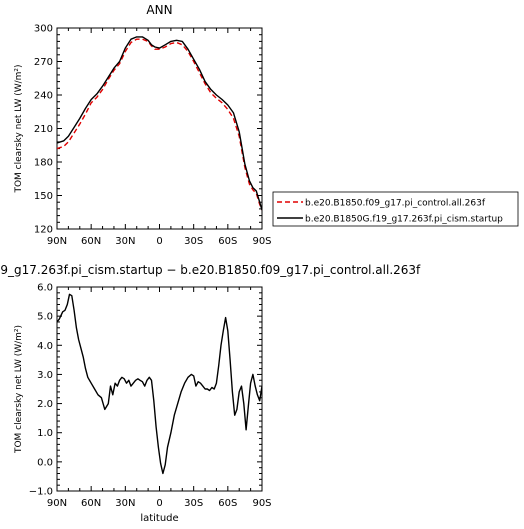  What do you see at coordinates (45, 346) in the screenshot?
I see `y-tick-label: 4.0` at bounding box center [45, 346].